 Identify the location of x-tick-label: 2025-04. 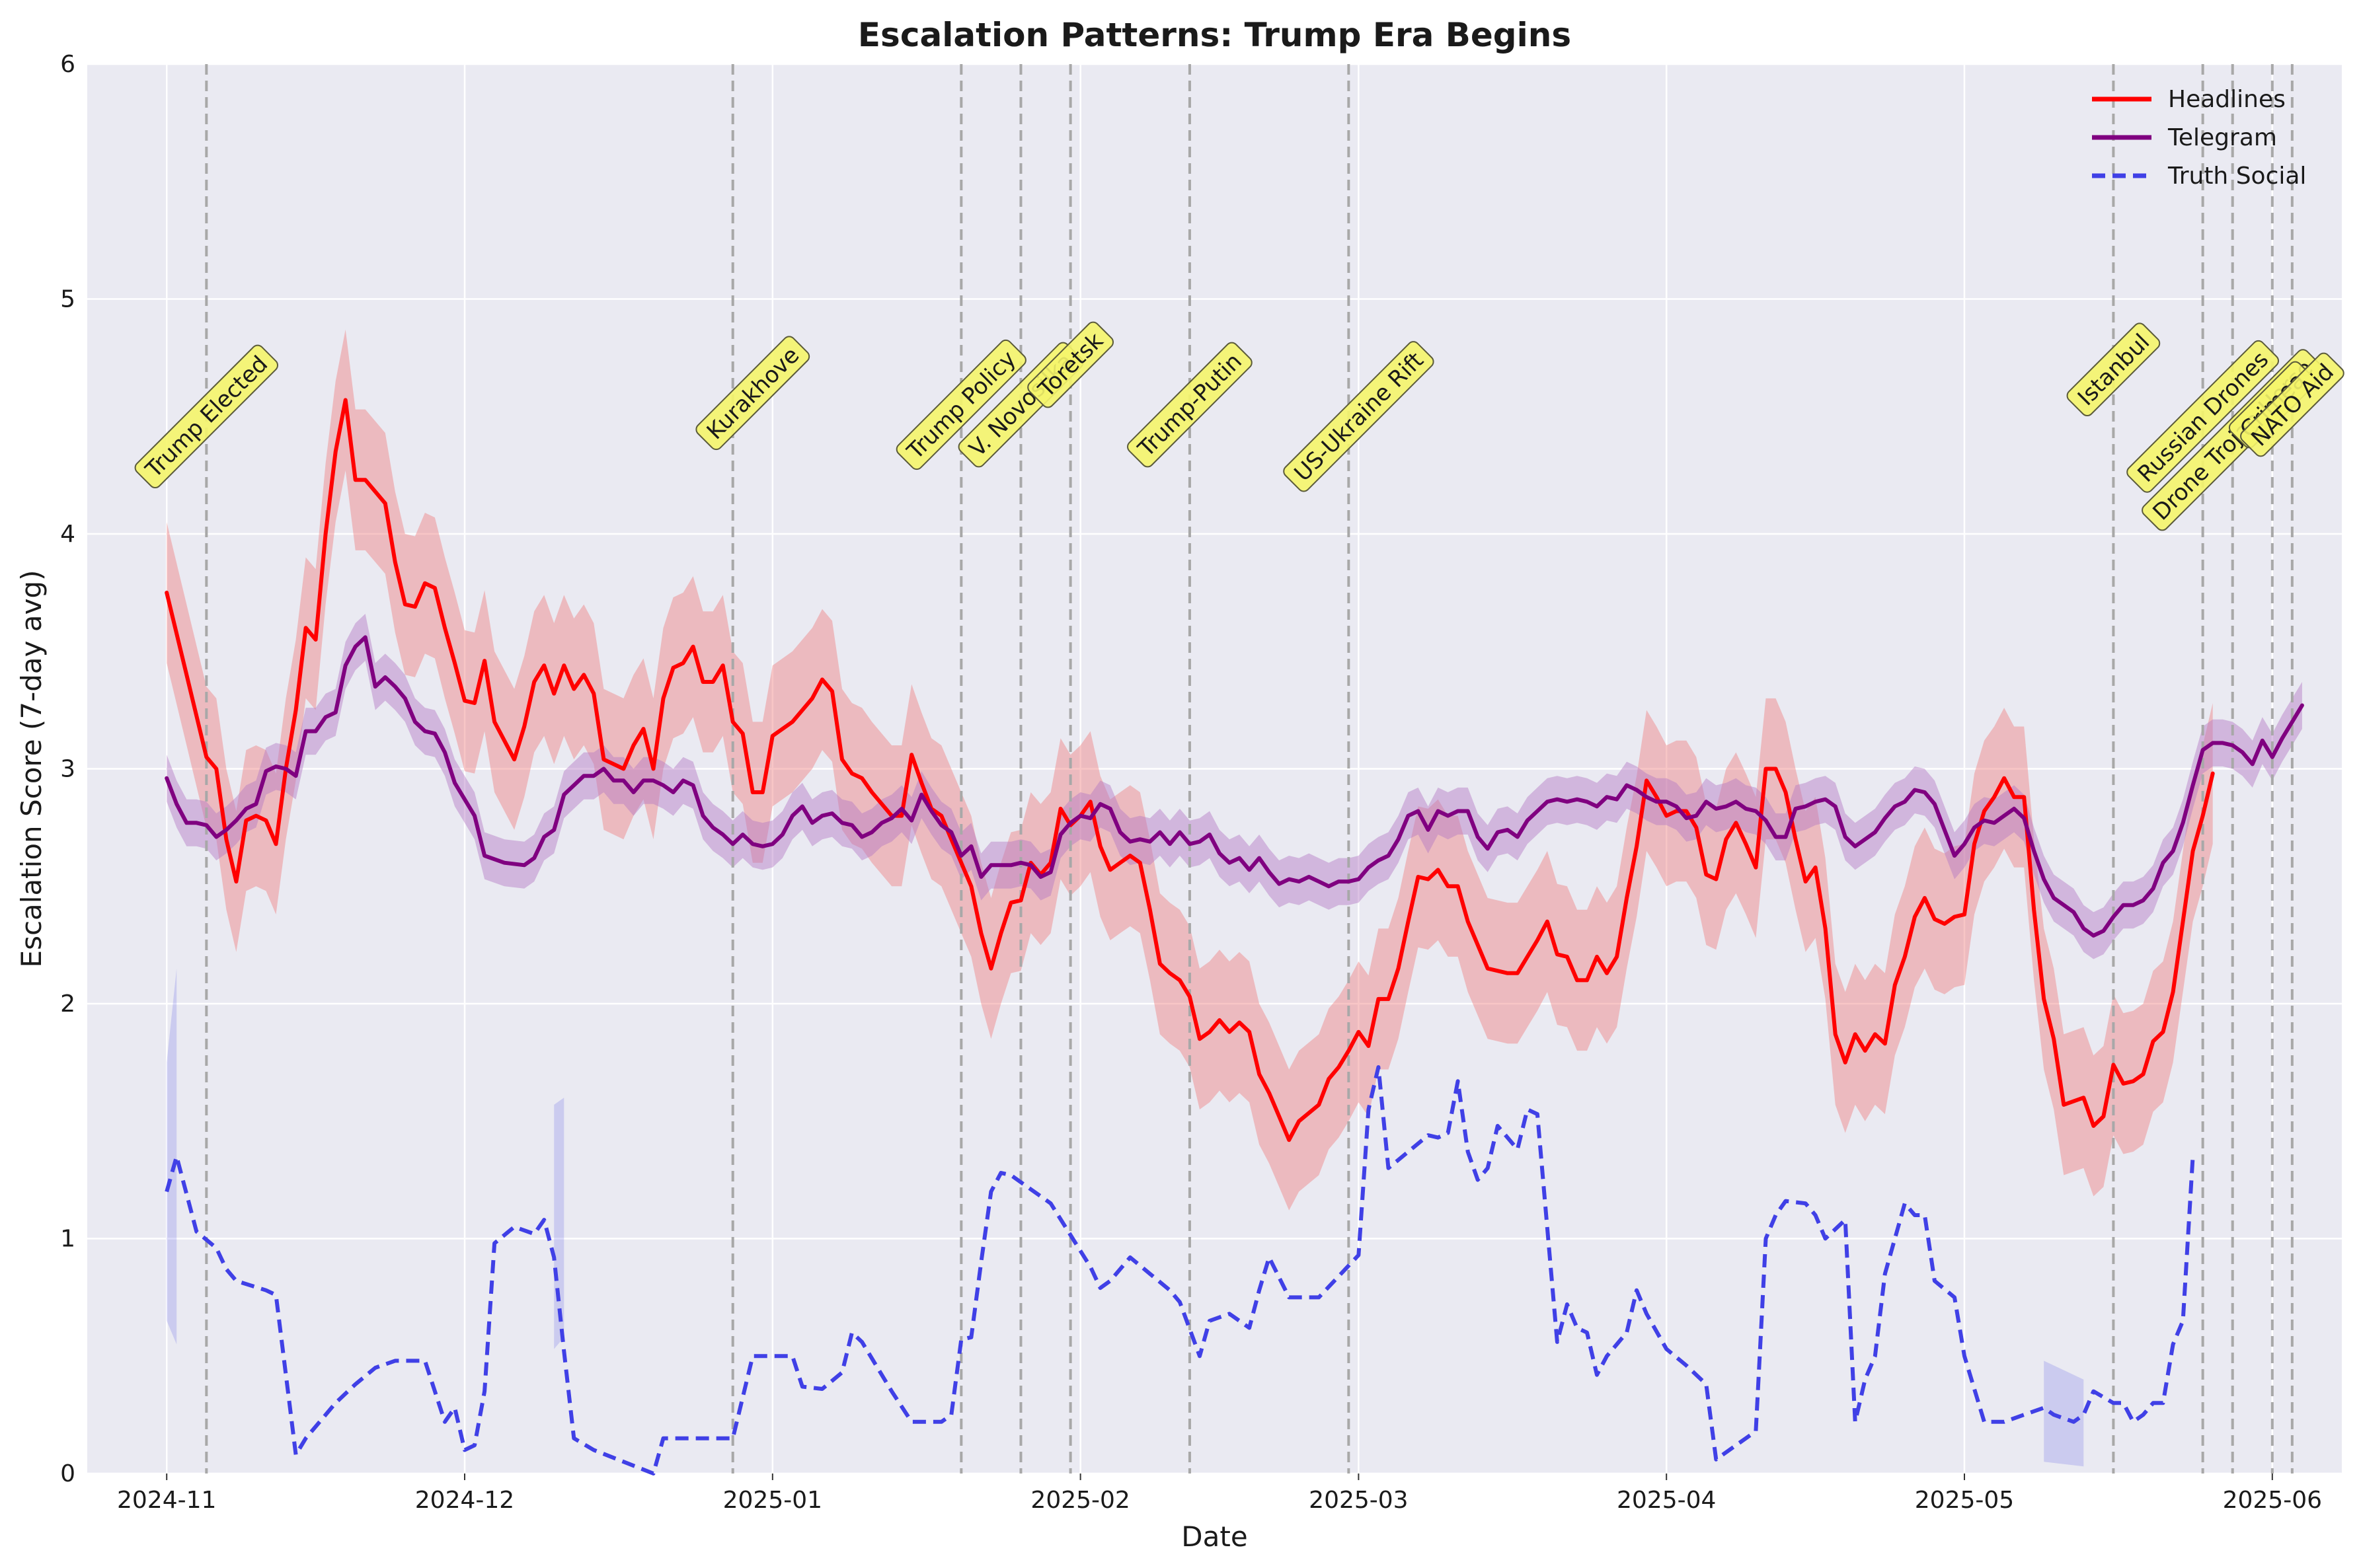
(1666, 1500).